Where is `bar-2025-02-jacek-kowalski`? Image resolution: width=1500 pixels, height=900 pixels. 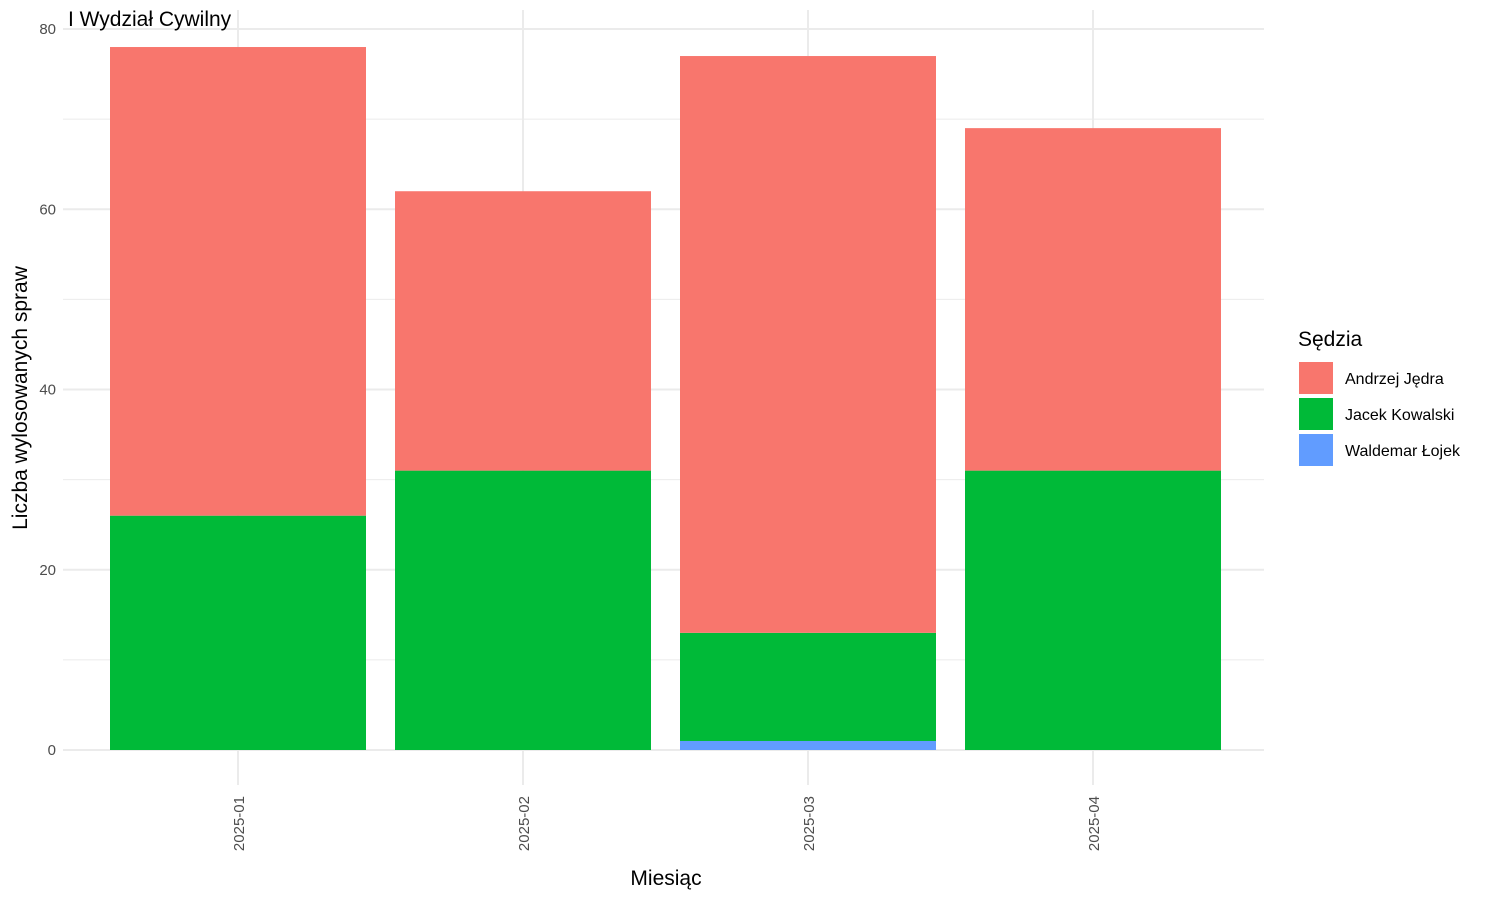
bar-2025-02-jacek-kowalski is located at coordinates (523, 610).